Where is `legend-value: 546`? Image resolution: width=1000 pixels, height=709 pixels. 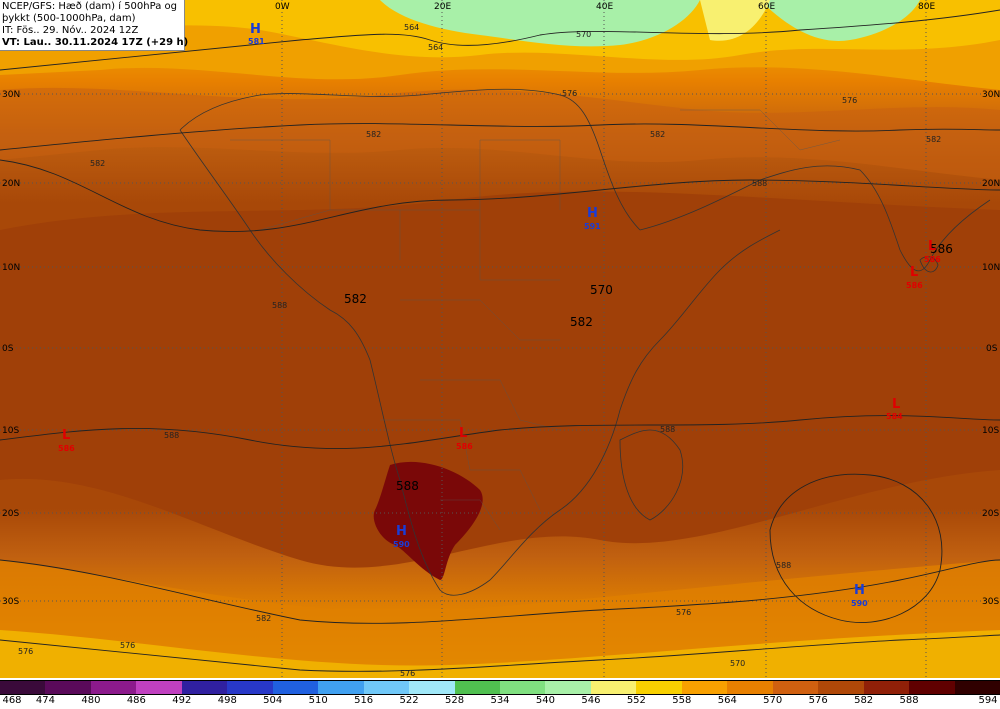 legend-value: 546 is located at coordinates (591, 700).